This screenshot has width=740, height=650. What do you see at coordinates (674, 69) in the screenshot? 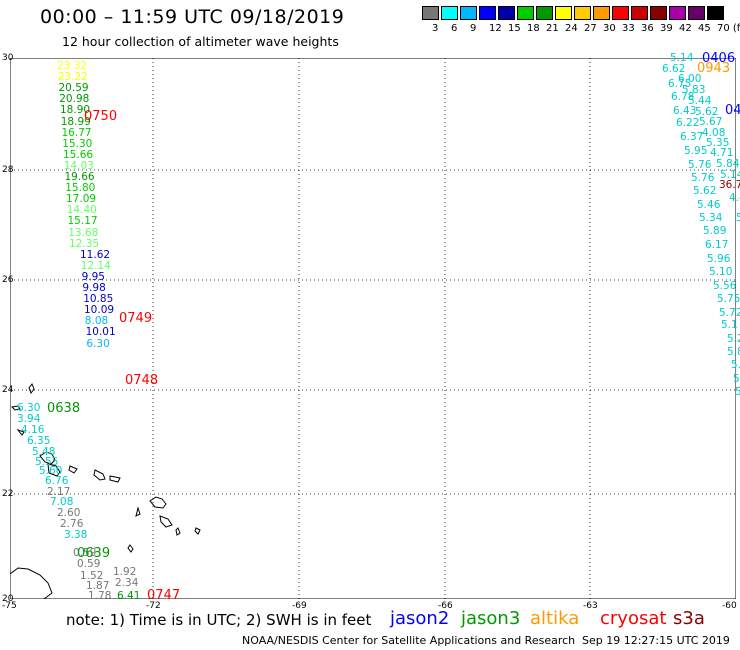
I see `wave-height-value: 6.62` at bounding box center [674, 69].